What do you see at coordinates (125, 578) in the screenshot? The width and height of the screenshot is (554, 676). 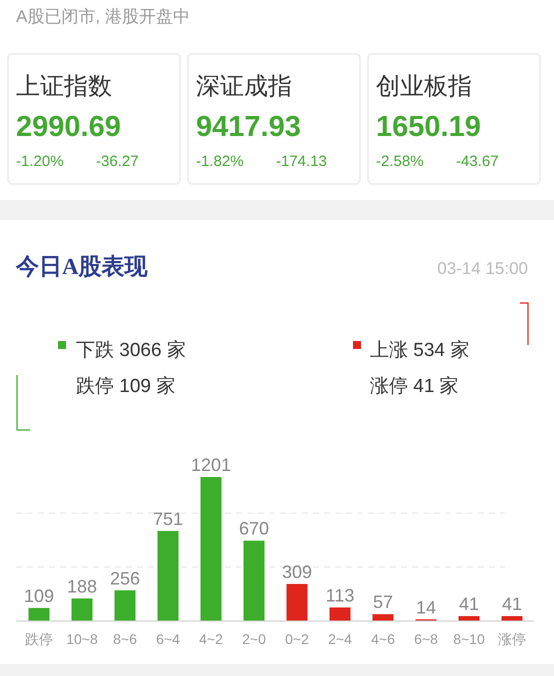 I see `data-label: 256` at bounding box center [125, 578].